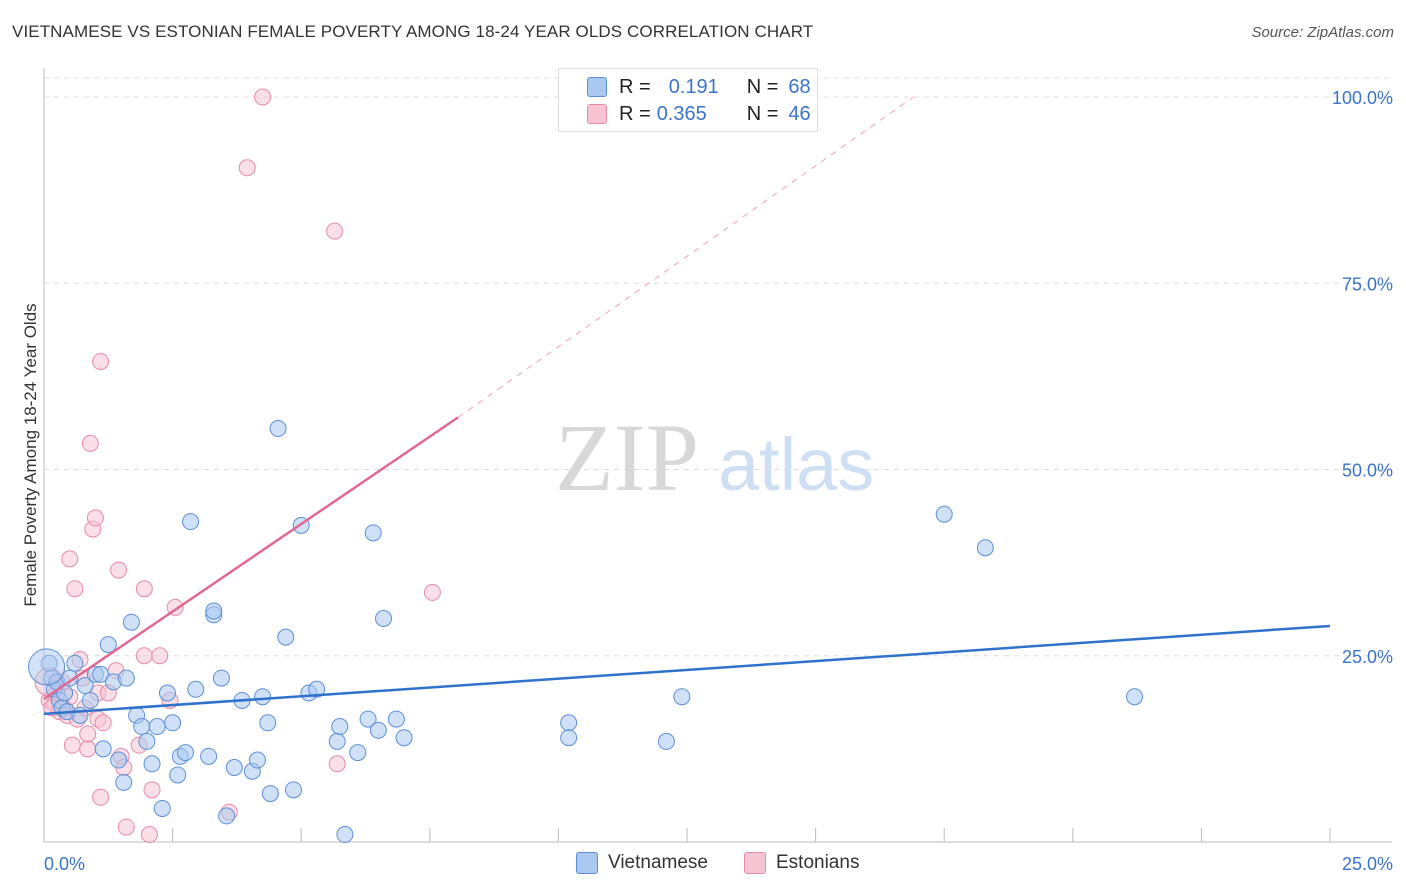  Describe the element at coordinates (1362, 98) in the screenshot. I see `y-tick-label: 100.0%` at that location.